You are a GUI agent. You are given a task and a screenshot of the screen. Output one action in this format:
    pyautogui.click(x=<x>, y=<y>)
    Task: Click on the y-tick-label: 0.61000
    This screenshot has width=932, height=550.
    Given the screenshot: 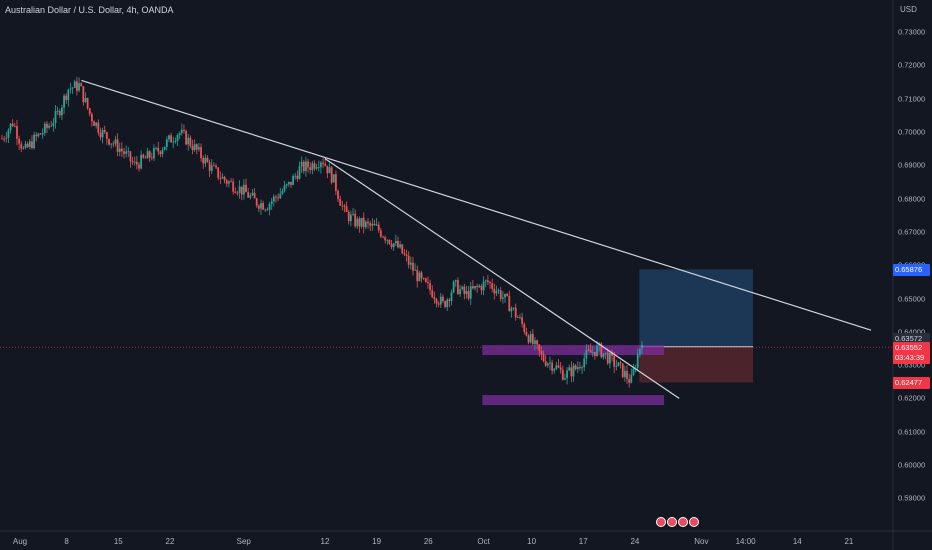 What is the action you would take?
    pyautogui.click(x=912, y=432)
    